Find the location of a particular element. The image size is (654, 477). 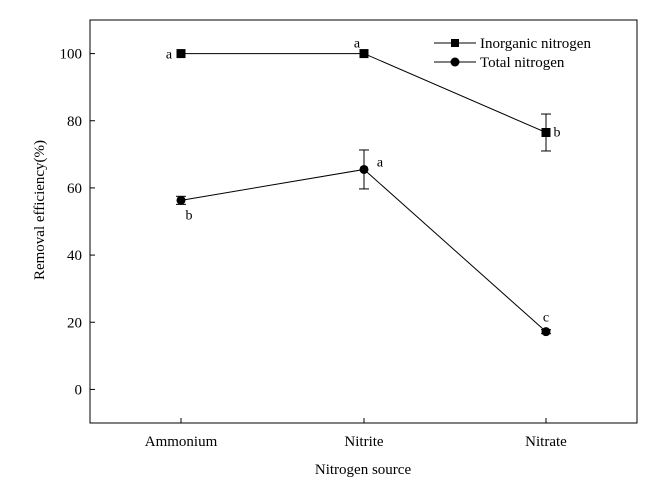

significance-letter-total-nitrogen: c is located at coordinates (546, 318).